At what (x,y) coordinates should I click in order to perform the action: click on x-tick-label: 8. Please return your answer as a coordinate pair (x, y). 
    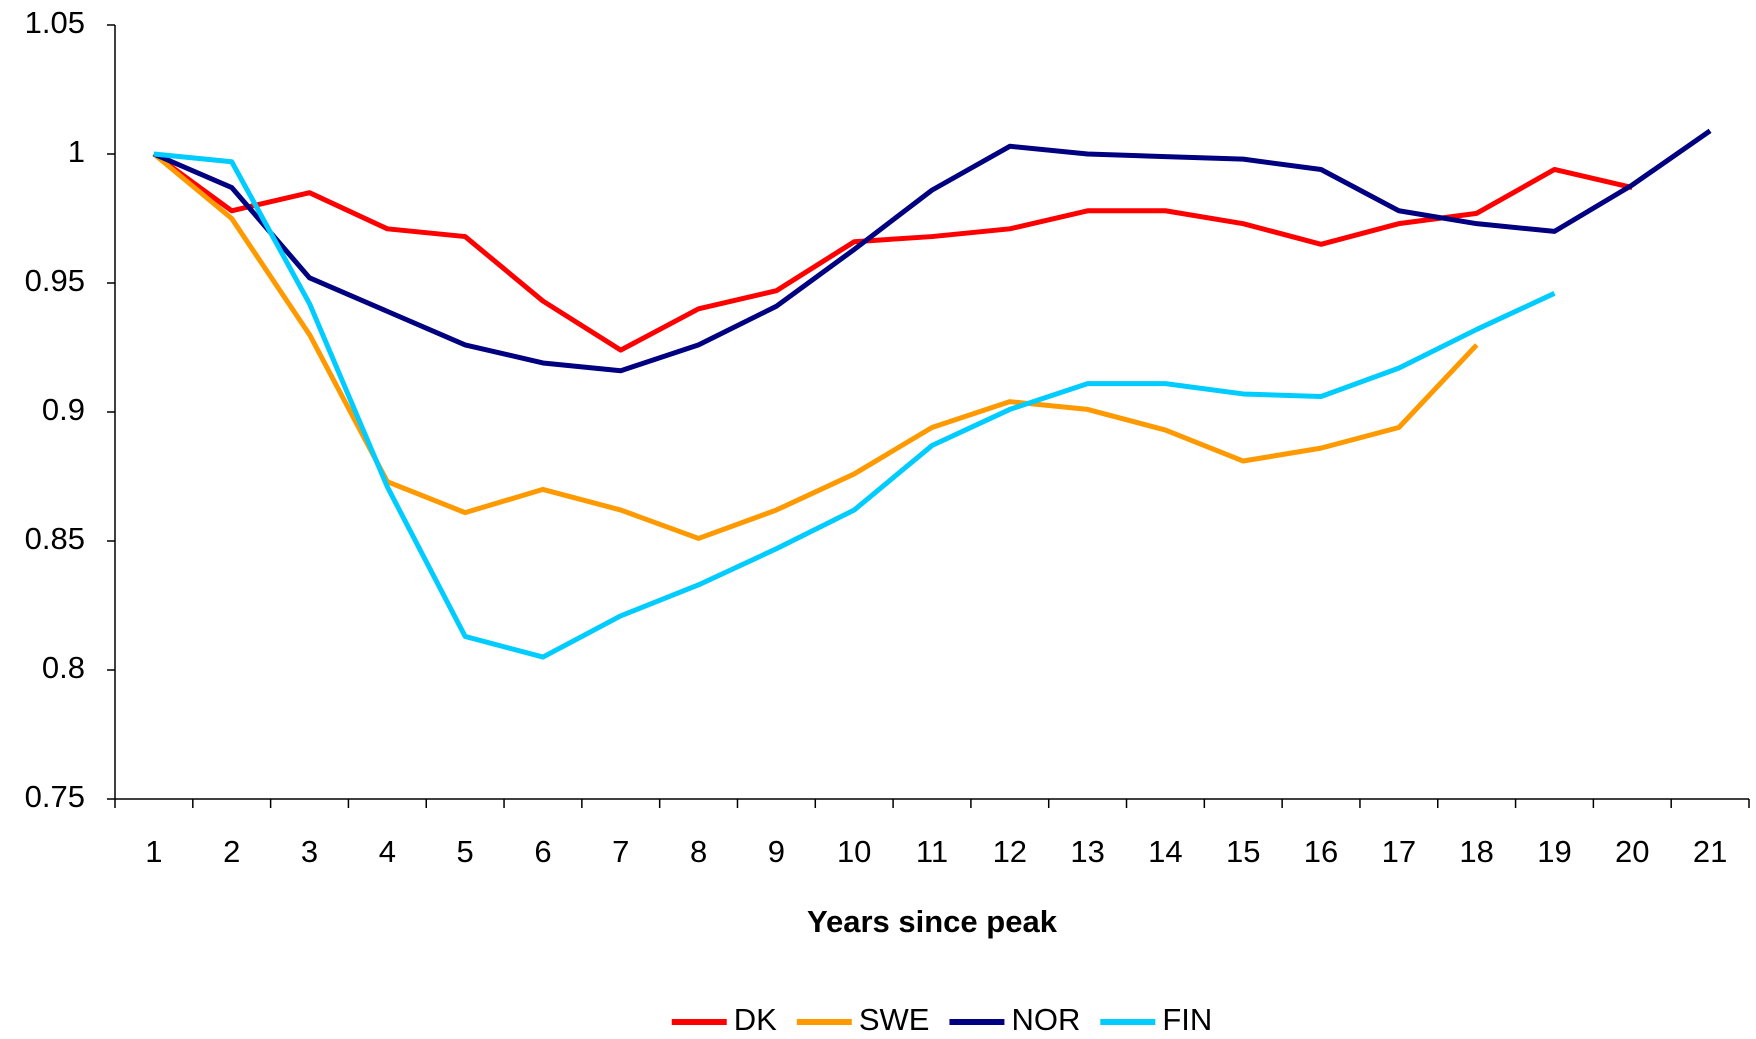
    Looking at the image, I should click on (698, 851).